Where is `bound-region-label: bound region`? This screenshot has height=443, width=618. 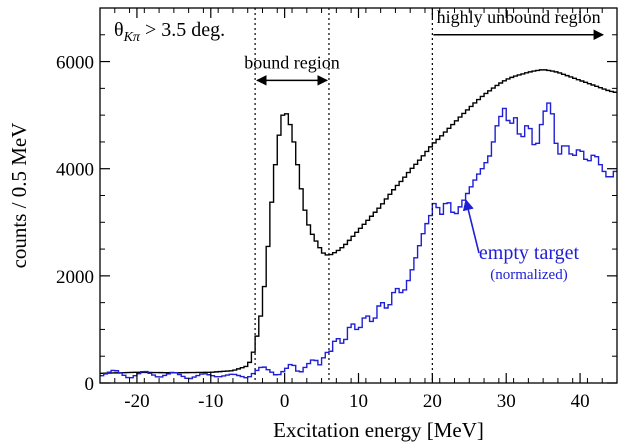 bound-region-label: bound region is located at coordinates (291, 62).